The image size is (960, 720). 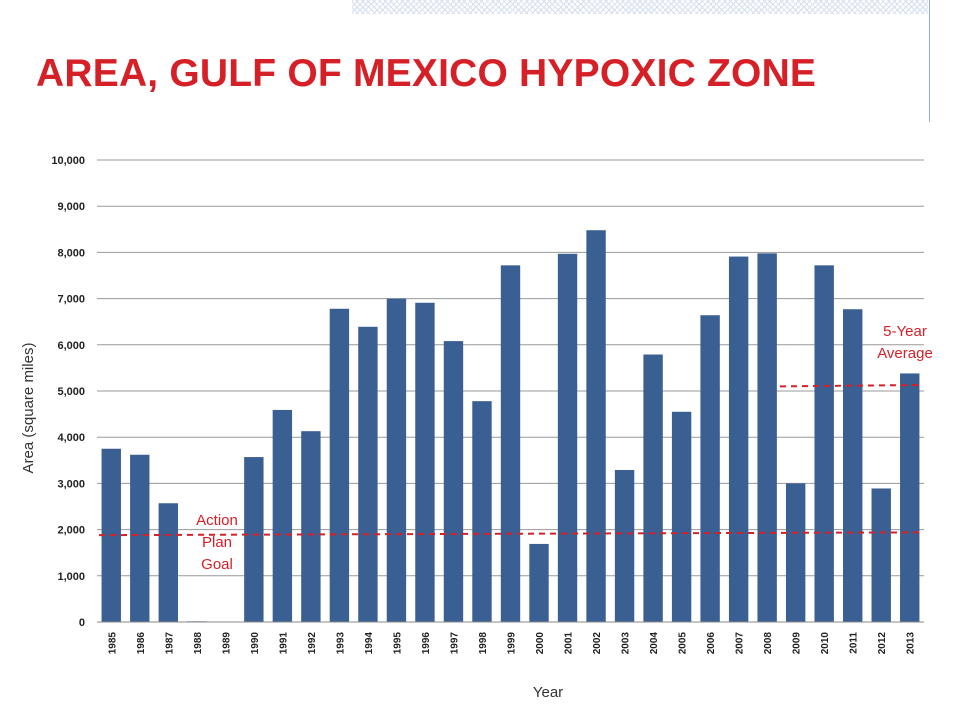 What do you see at coordinates (71, 392) in the screenshot?
I see `y-tick-label: 5,000` at bounding box center [71, 392].